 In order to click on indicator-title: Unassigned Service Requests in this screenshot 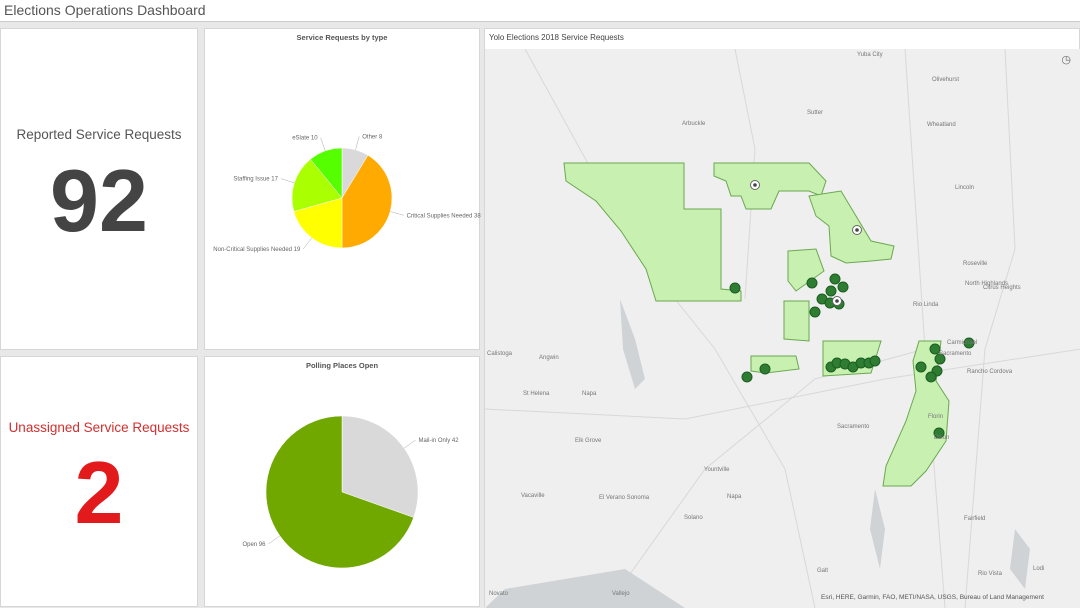, I will do `click(99, 427)`.